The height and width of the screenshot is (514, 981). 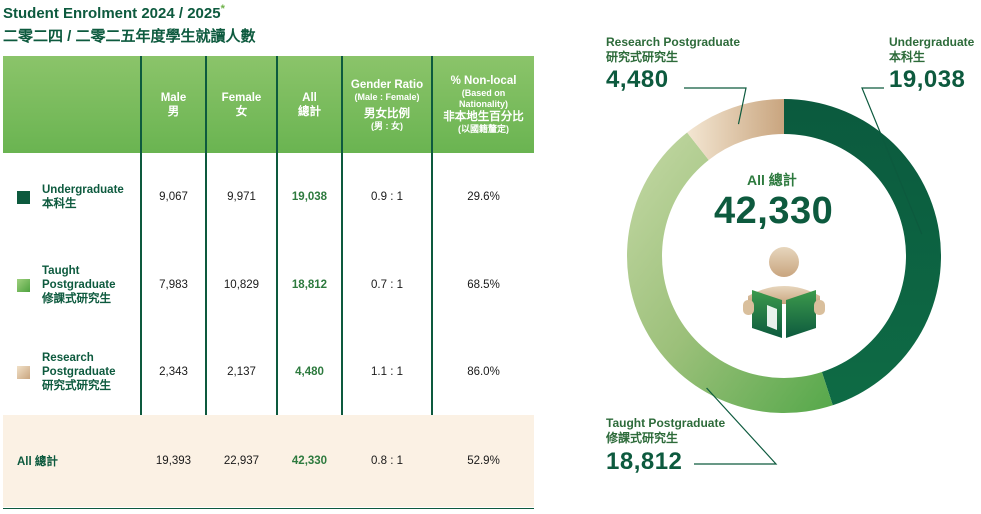 I want to click on donut-segment-research-postgraduate, so click(x=735, y=129).